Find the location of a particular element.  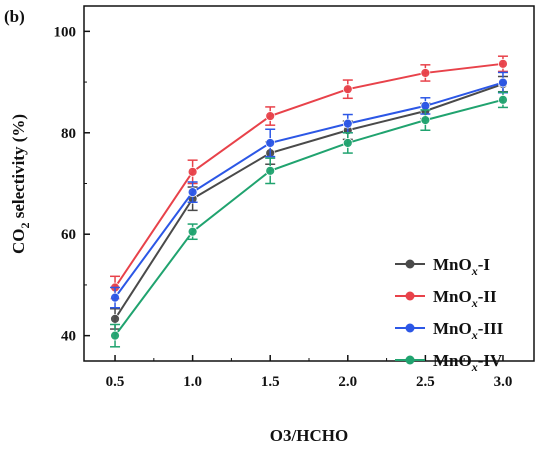

y-axis-ticks: 40 60 80 100 is located at coordinates (72, 184).